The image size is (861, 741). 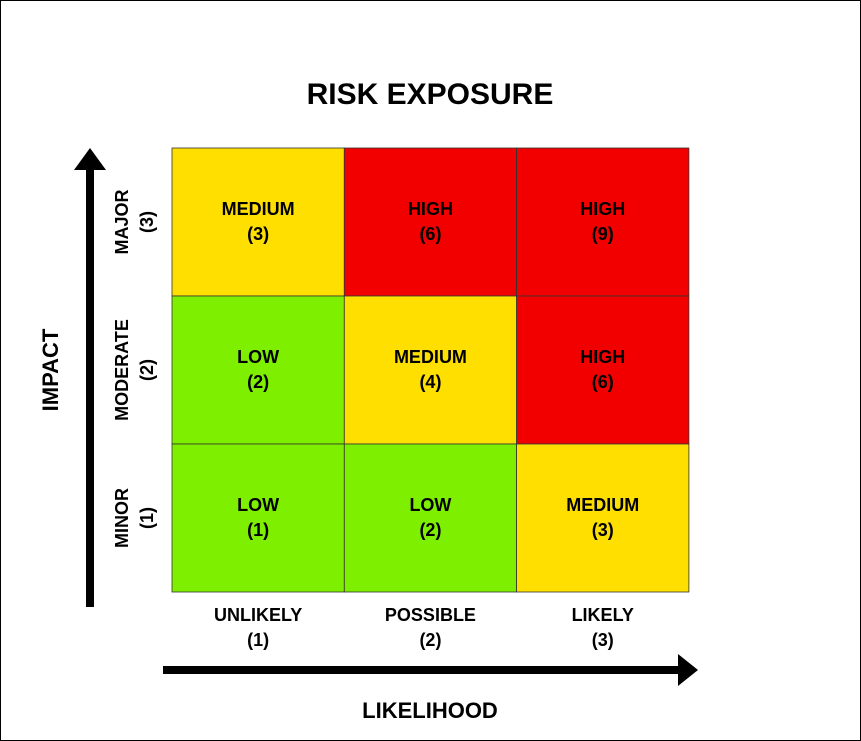 What do you see at coordinates (430, 94) in the screenshot?
I see `title: RISK EXPOSURE` at bounding box center [430, 94].